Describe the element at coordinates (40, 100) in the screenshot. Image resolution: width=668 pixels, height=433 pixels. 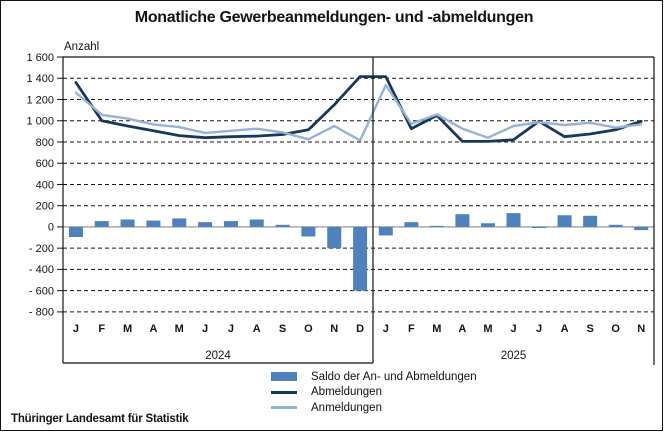
I see `y-tick-label: 1 200` at that location.